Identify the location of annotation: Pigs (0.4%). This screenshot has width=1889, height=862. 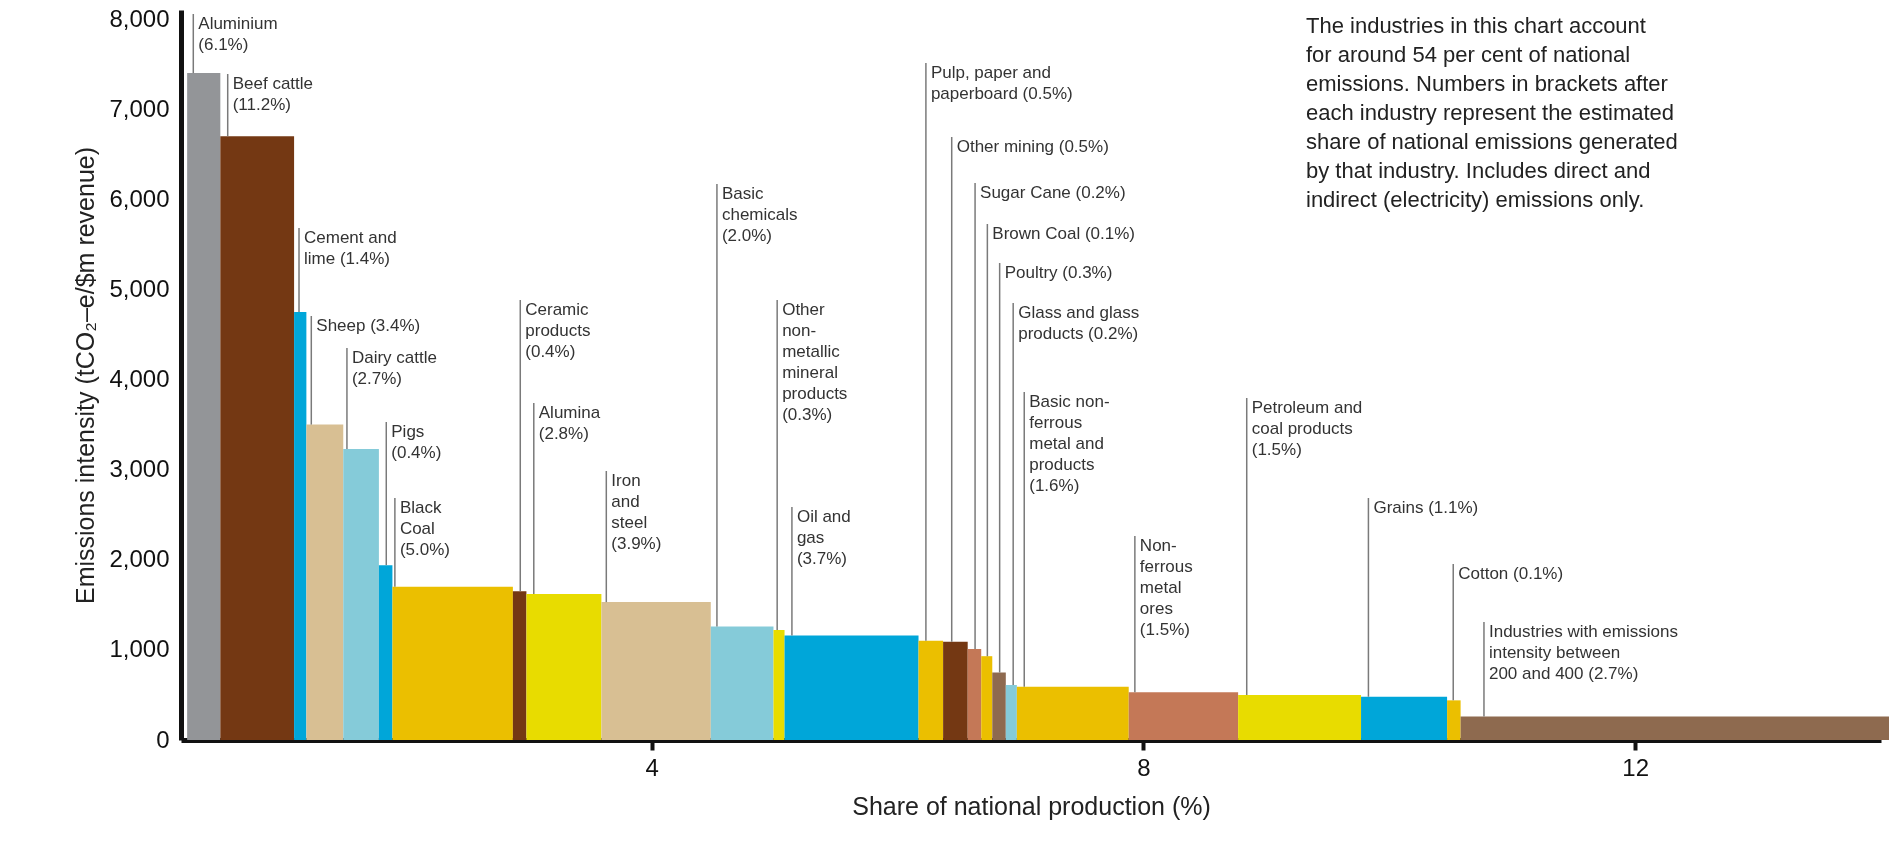
(416, 442).